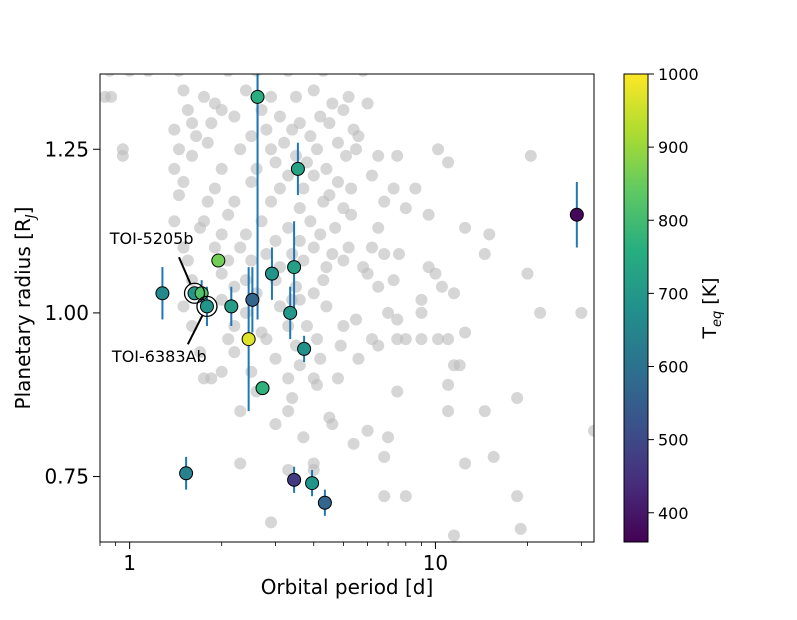  I want to click on annotations: TOI-5205b TOI-6383Ab, so click(163, 297).